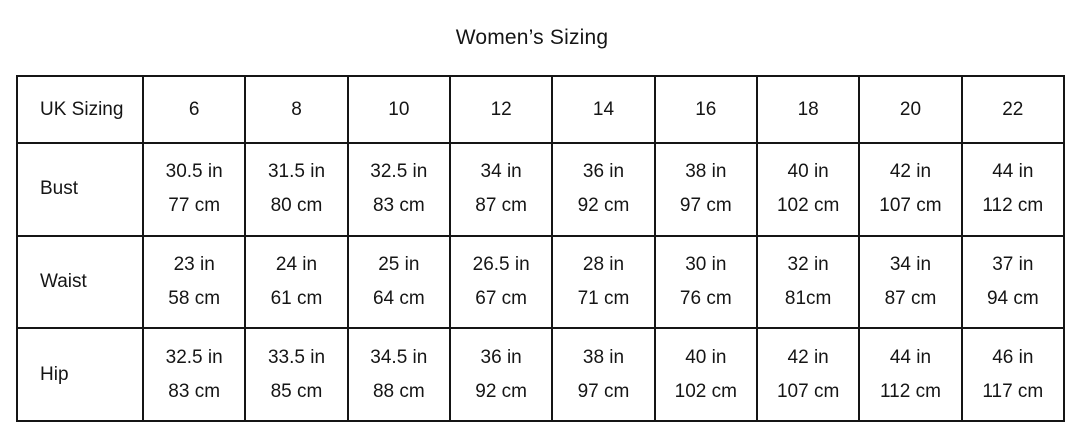 The height and width of the screenshot is (432, 1080). Describe the element at coordinates (296, 206) in the screenshot. I see `cm-value: 80 cm` at that location.